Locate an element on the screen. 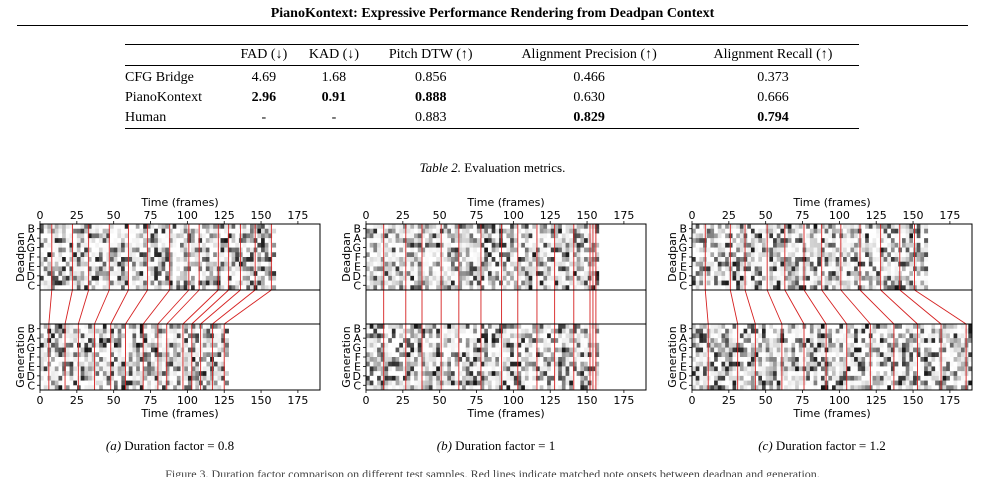  alignment-connector is located at coordinates (173, 307).